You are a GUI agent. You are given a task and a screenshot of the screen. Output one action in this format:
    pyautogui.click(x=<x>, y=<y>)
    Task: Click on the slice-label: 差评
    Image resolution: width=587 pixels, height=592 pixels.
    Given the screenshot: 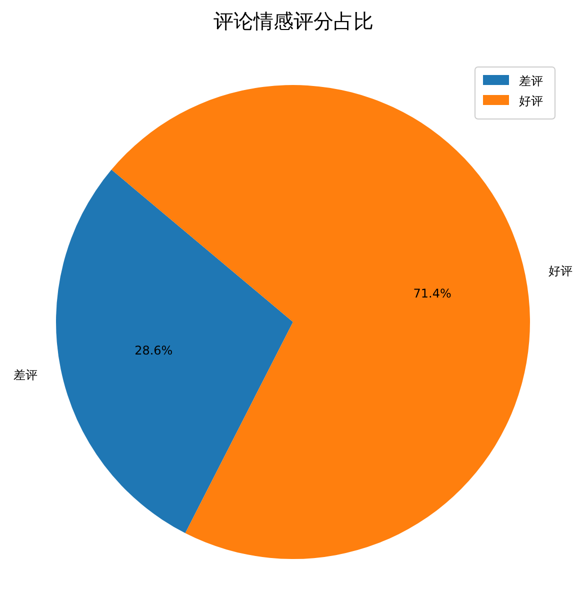 What is the action you would take?
    pyautogui.click(x=26, y=375)
    